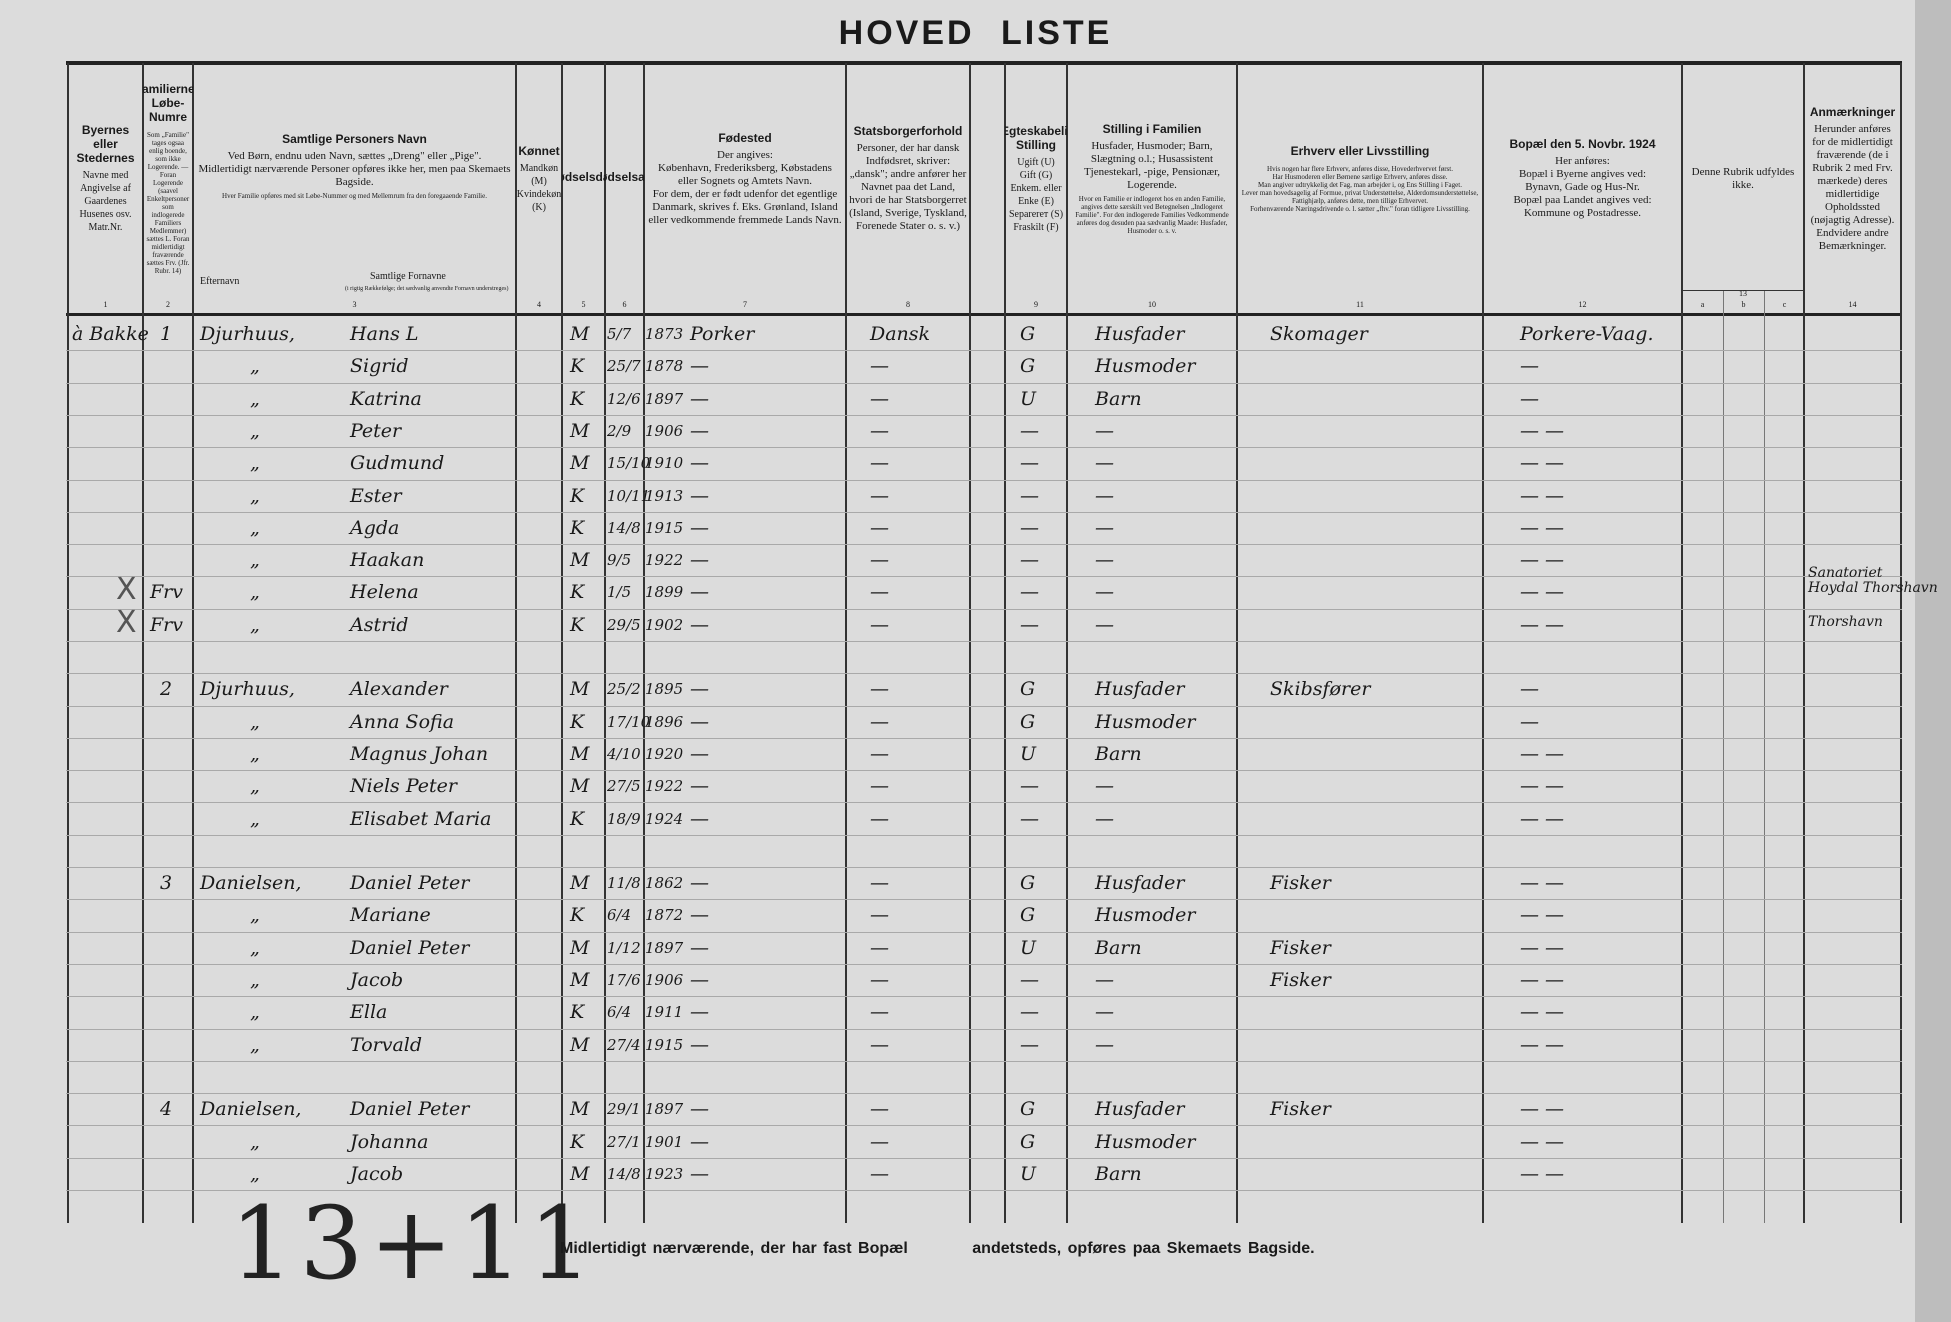 This screenshot has height=1322, width=1951. What do you see at coordinates (1582, 178) in the screenshot?
I see `column-header: Bopæl den 5. Novbr. 1924 Her anføres` at bounding box center [1582, 178].